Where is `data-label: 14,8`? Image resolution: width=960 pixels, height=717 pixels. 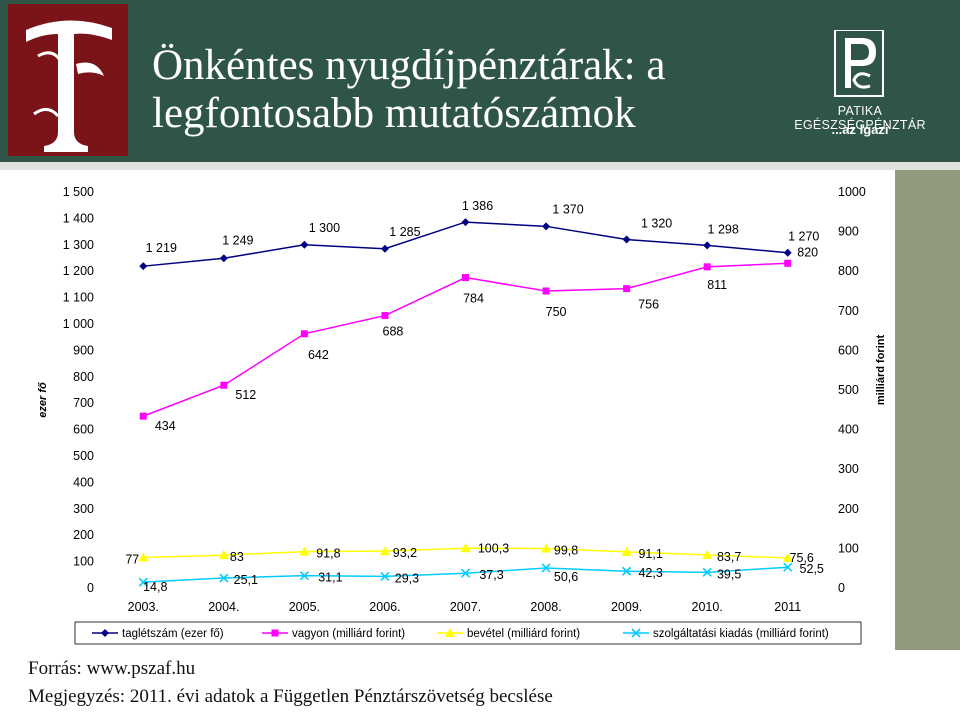
data-label: 14,8 is located at coordinates (155, 587).